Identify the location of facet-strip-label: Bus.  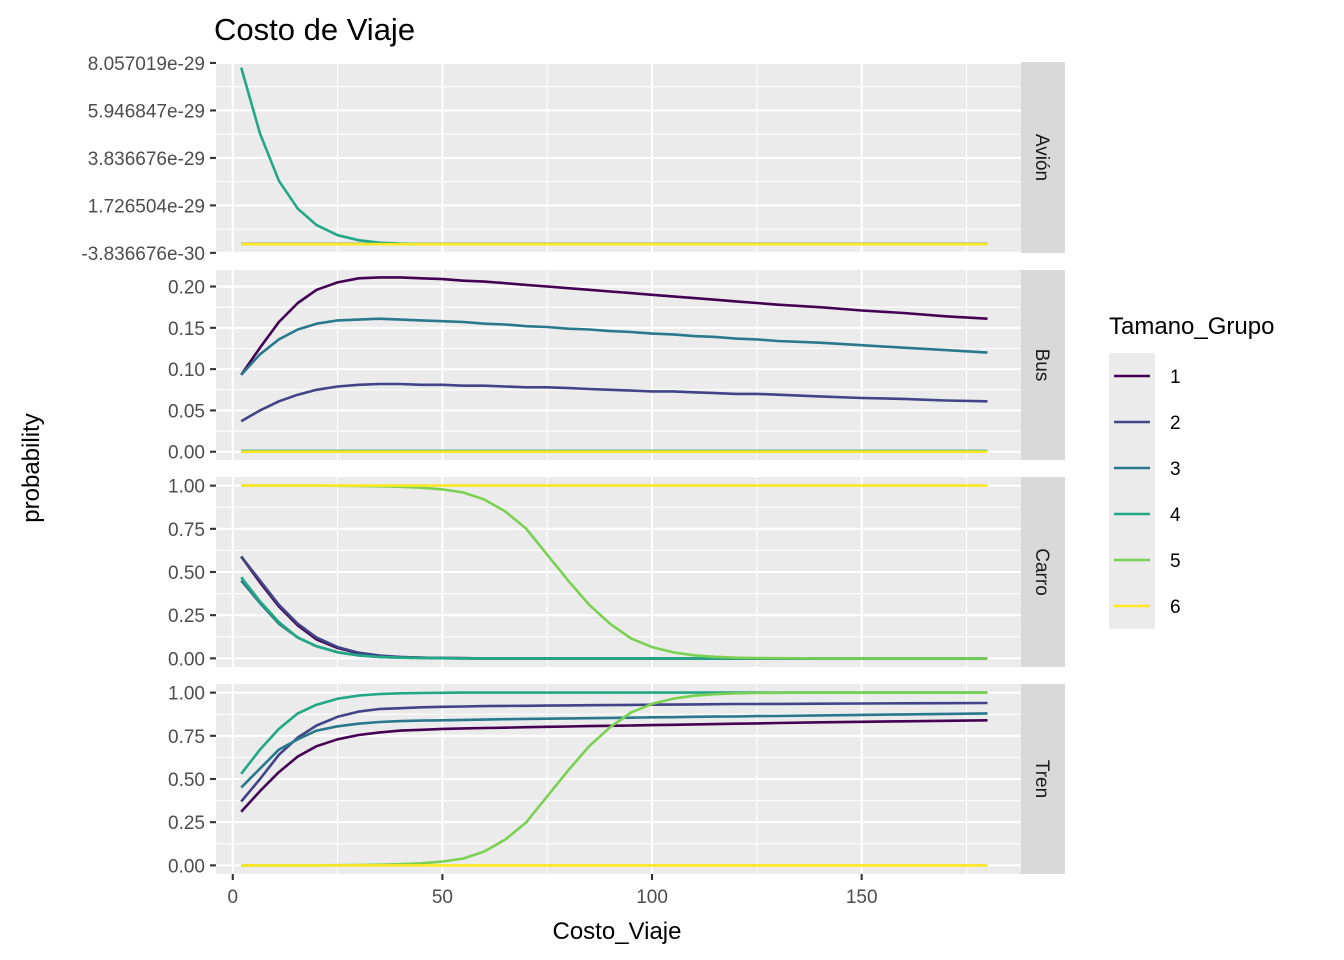
(1041, 365).